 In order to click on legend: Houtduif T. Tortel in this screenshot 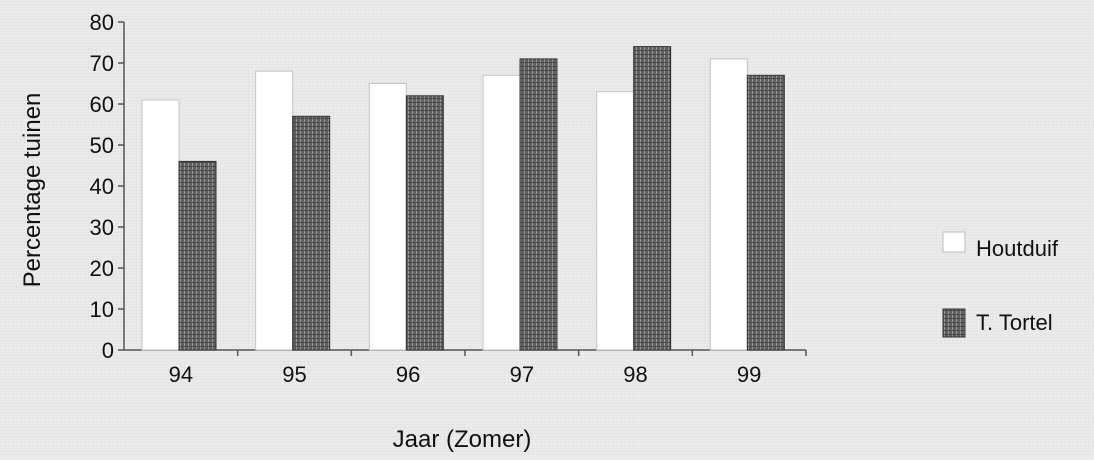, I will do `click(1000, 284)`.